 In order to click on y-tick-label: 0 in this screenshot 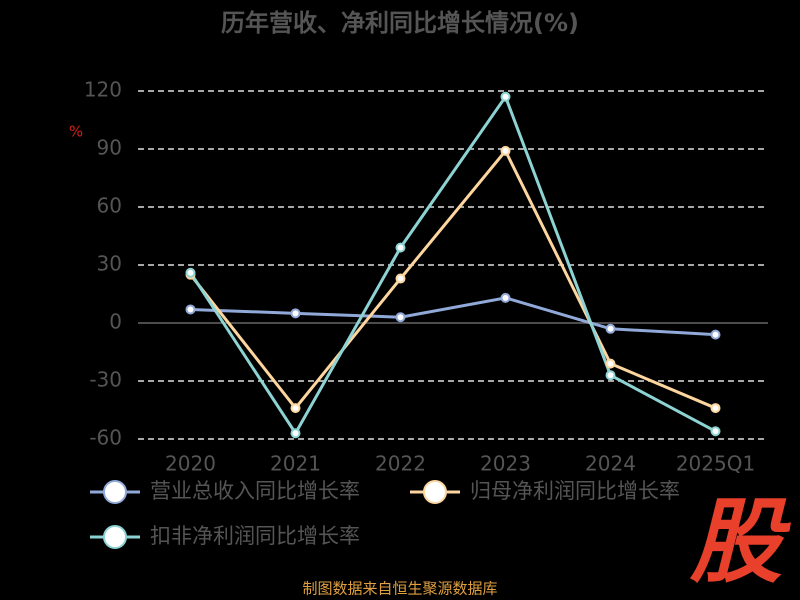, I will do `click(115, 322)`.